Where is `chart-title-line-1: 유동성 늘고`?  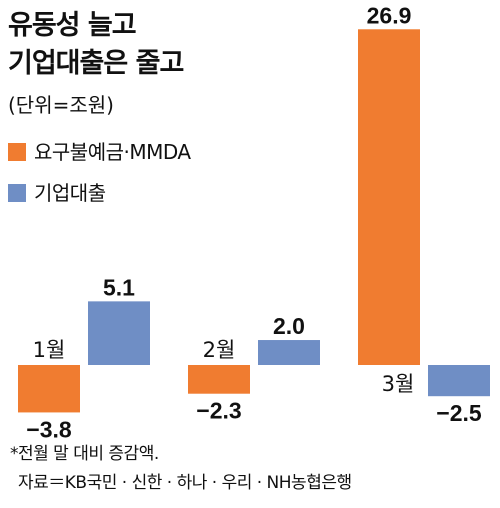 chart-title-line-1: 유동성 늘고 is located at coordinates (72, 25).